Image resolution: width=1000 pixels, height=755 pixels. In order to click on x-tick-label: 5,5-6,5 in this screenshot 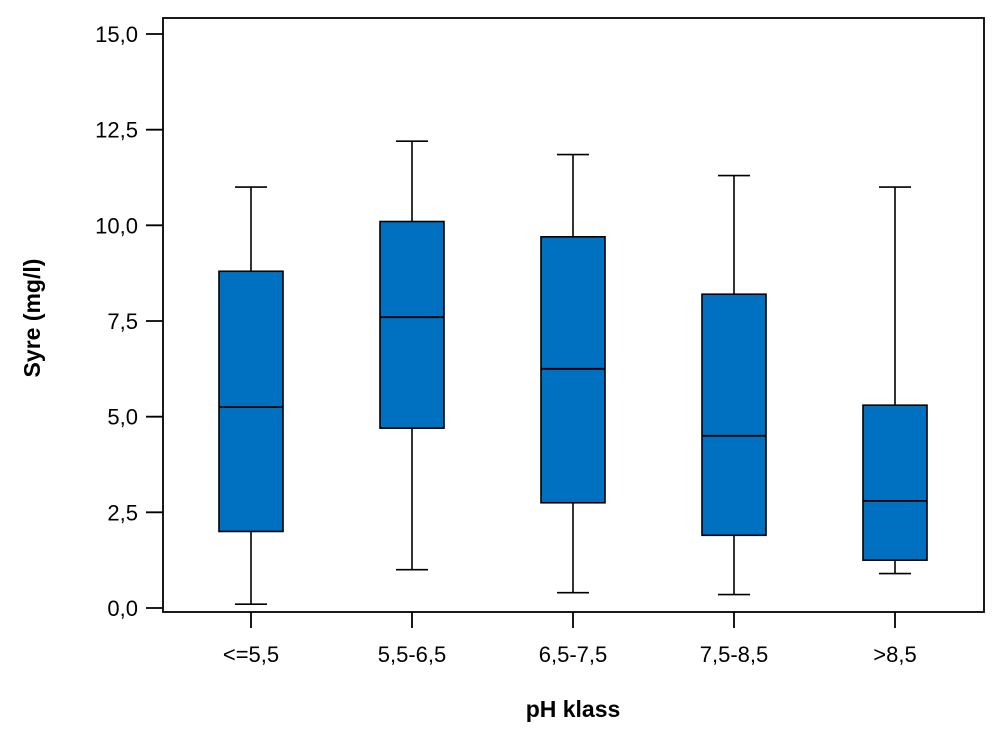, I will do `click(412, 654)`.